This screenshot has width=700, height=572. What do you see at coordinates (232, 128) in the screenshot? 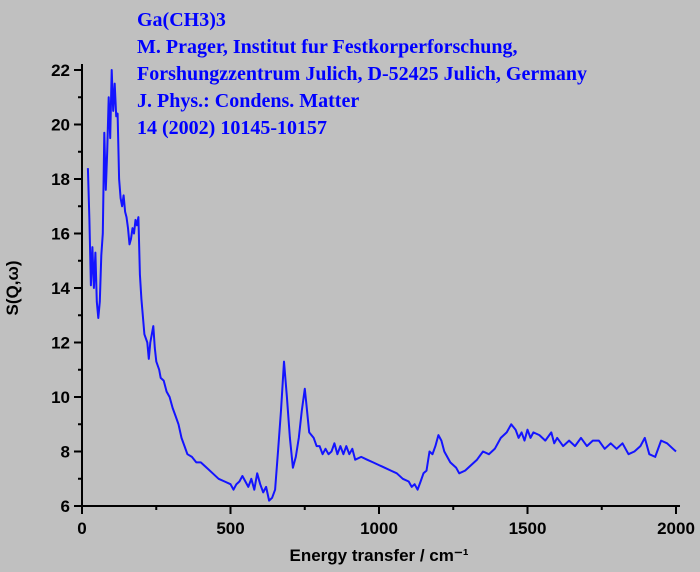
I see `annotation: 14 (2002) 10145-10157` at bounding box center [232, 128].